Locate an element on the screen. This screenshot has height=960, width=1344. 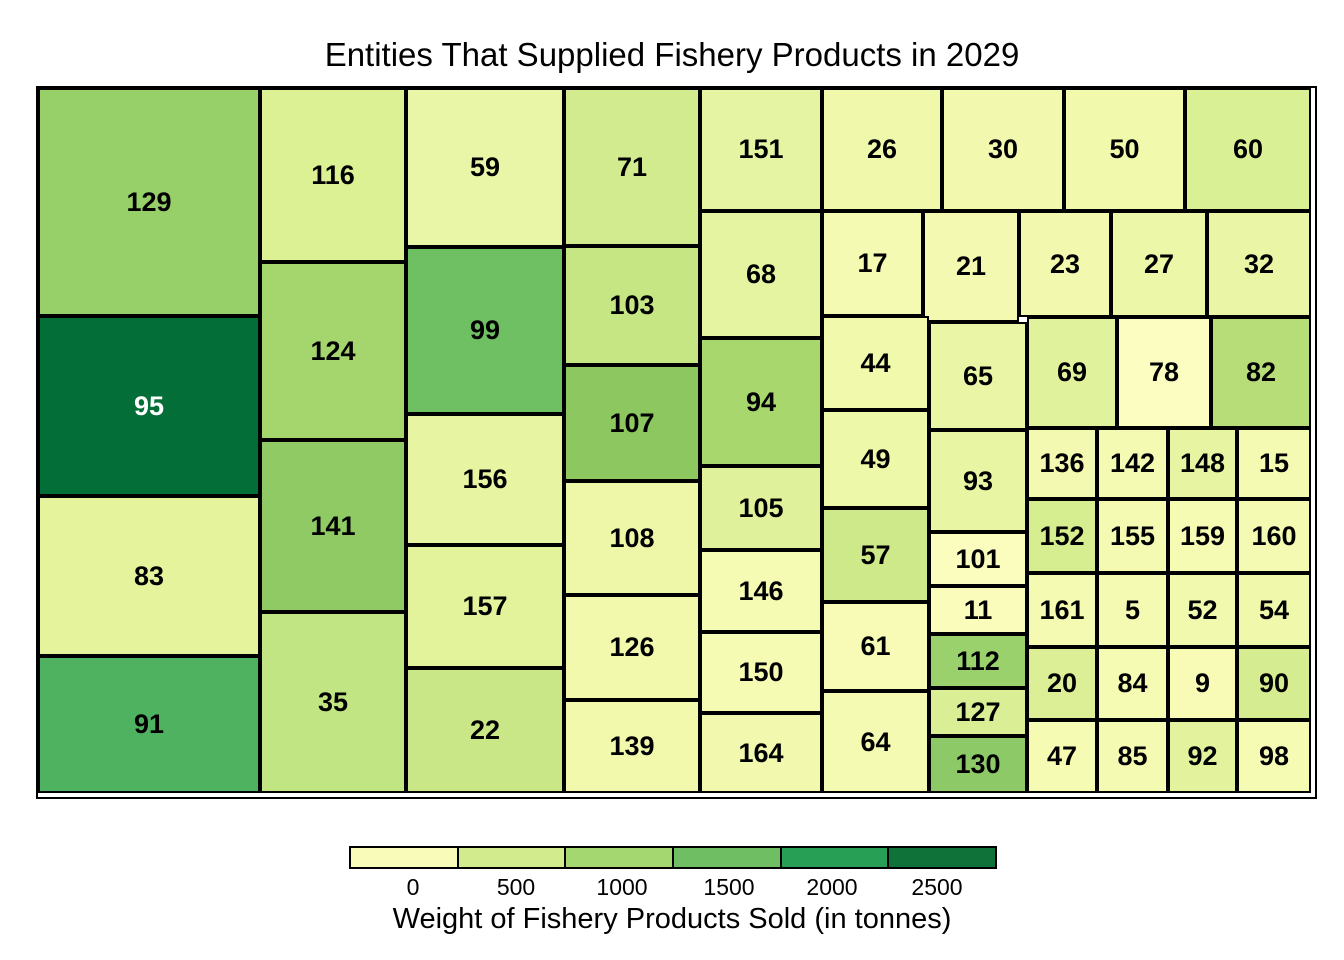
treemap-cell-82: 82 is located at coordinates (1261, 372).